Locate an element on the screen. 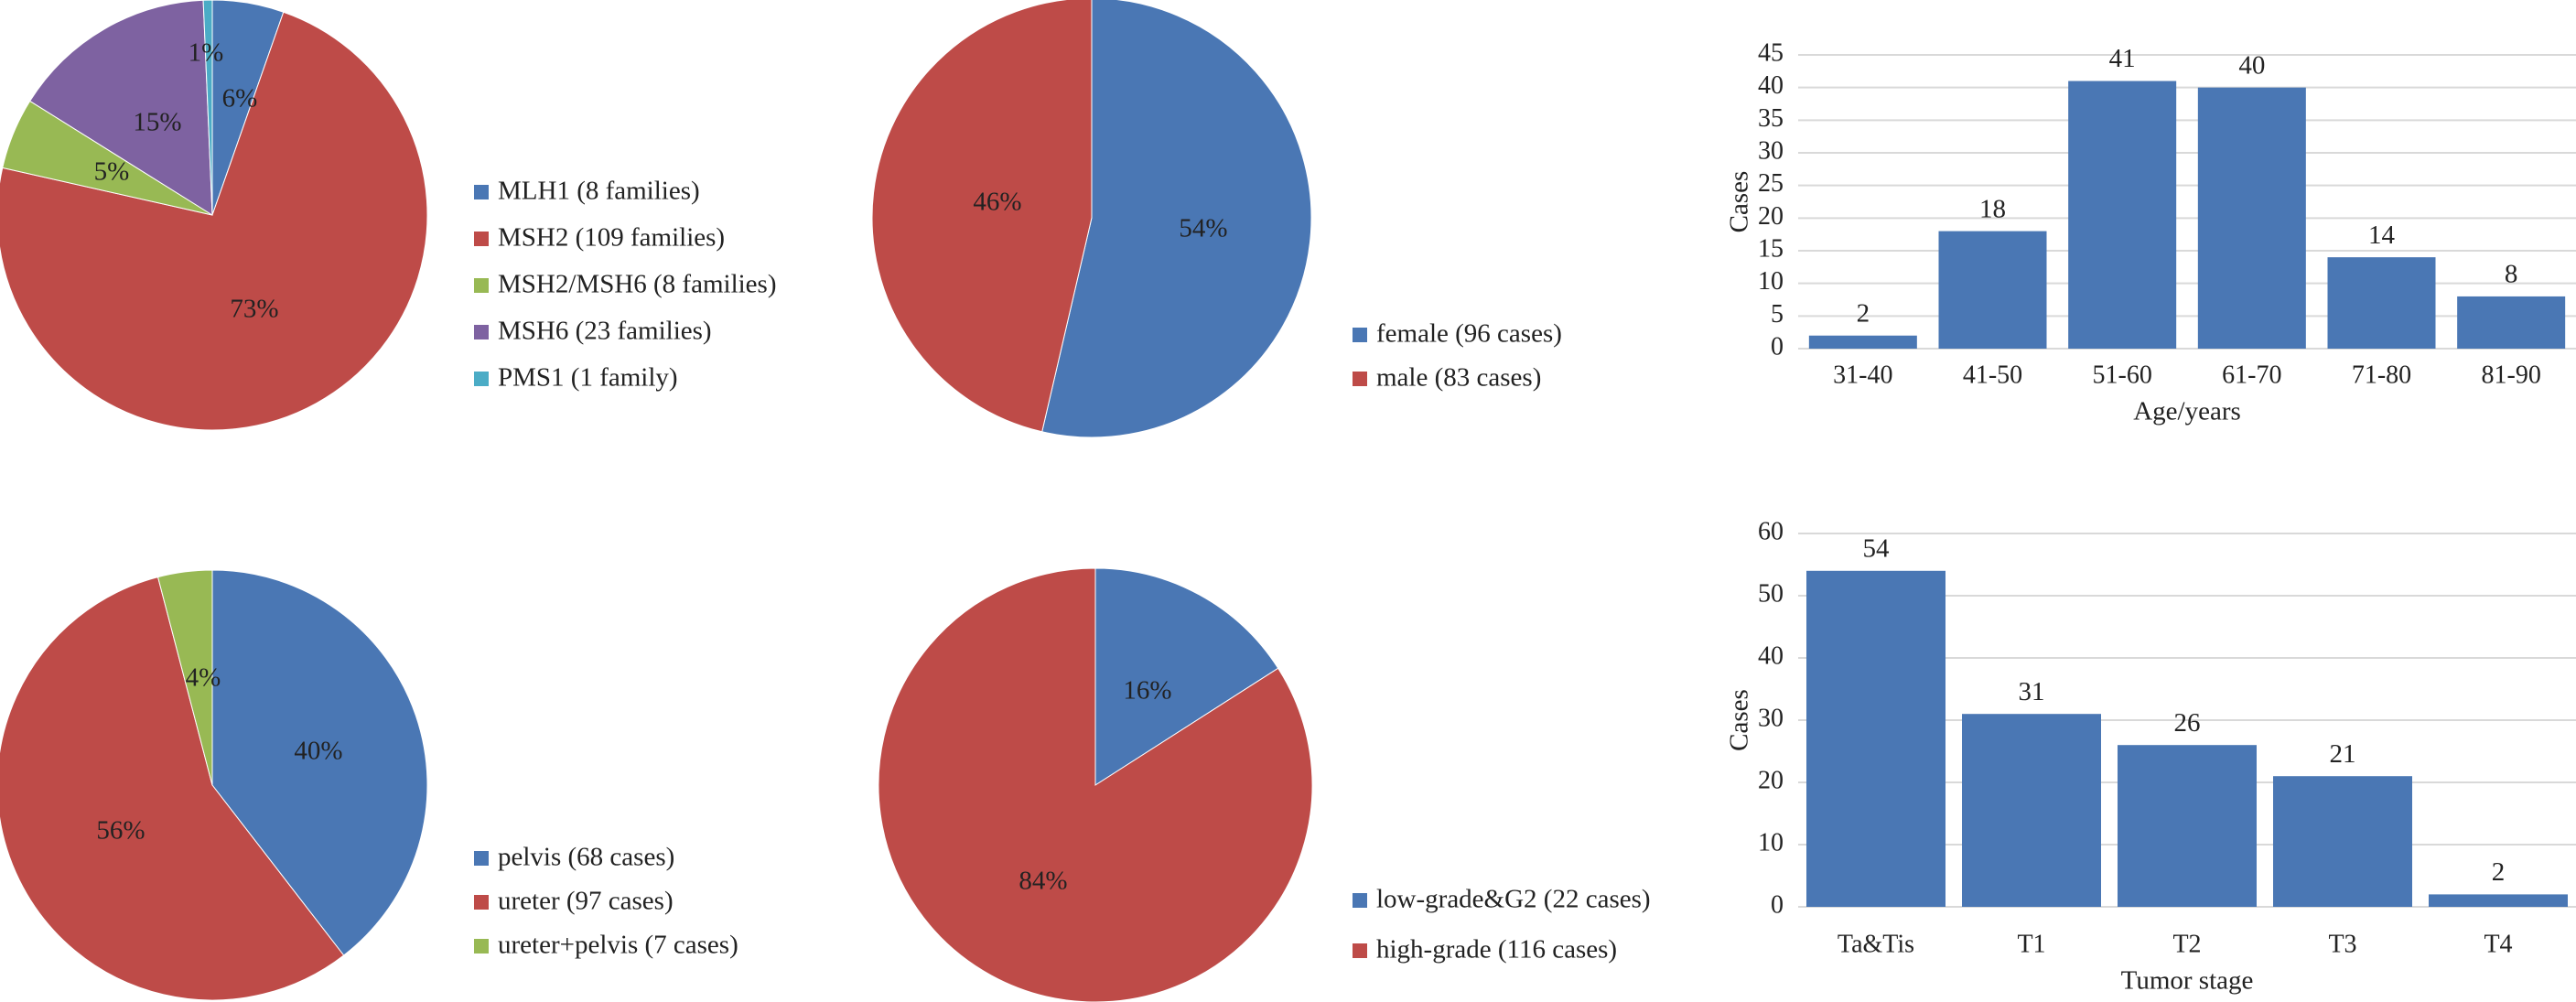 This screenshot has width=2576, height=1002. pie-percent-label: 46% is located at coordinates (997, 202).